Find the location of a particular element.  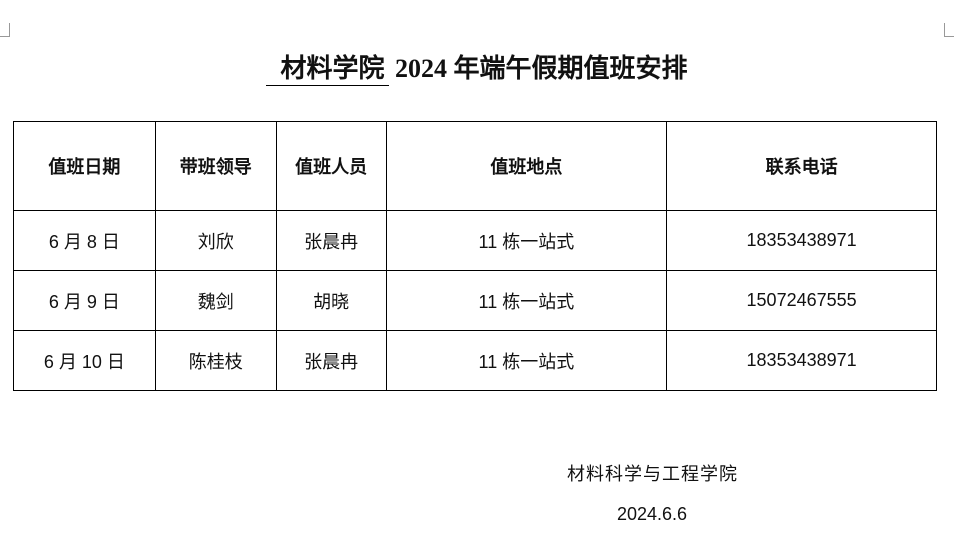

header-cell: 值班人员 is located at coordinates (331, 166).